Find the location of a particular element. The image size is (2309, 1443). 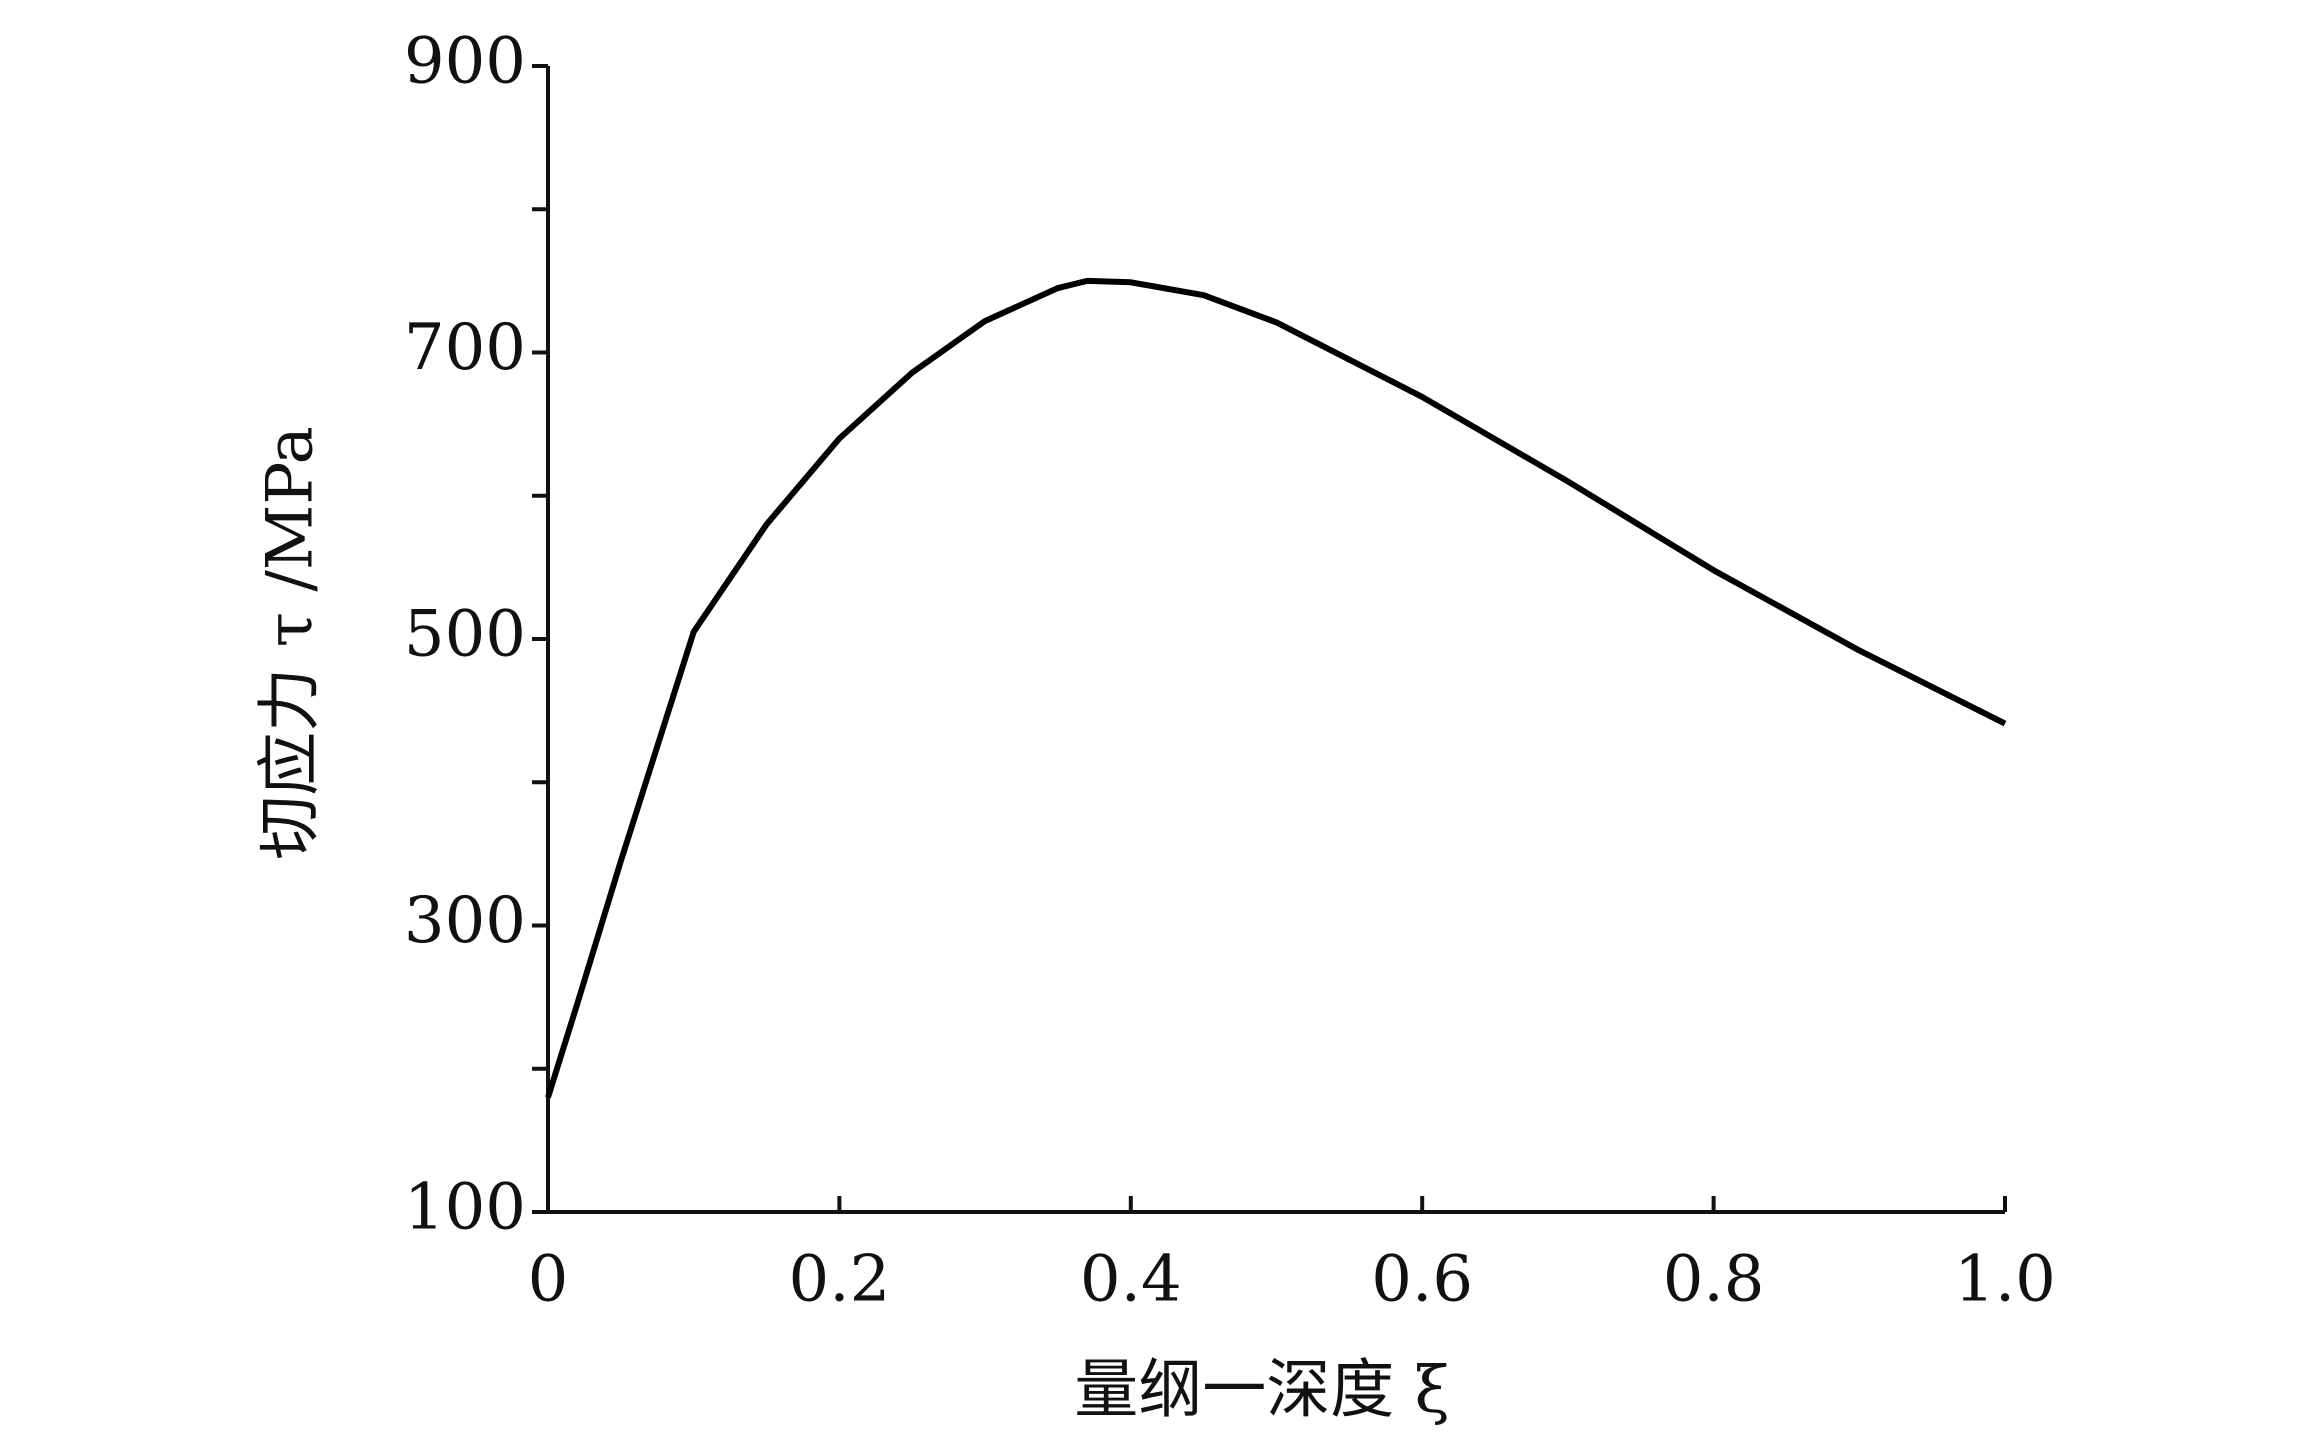

x-tick-label: 1.0 is located at coordinates (2005, 1280).